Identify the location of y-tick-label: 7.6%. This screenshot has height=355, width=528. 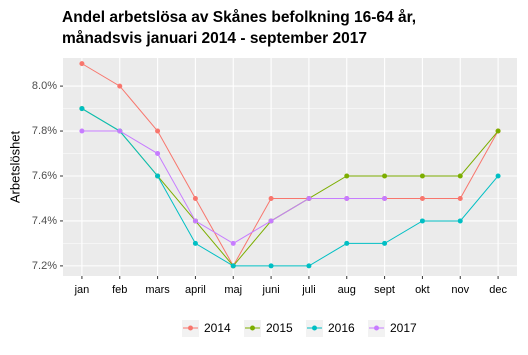
(44, 176).